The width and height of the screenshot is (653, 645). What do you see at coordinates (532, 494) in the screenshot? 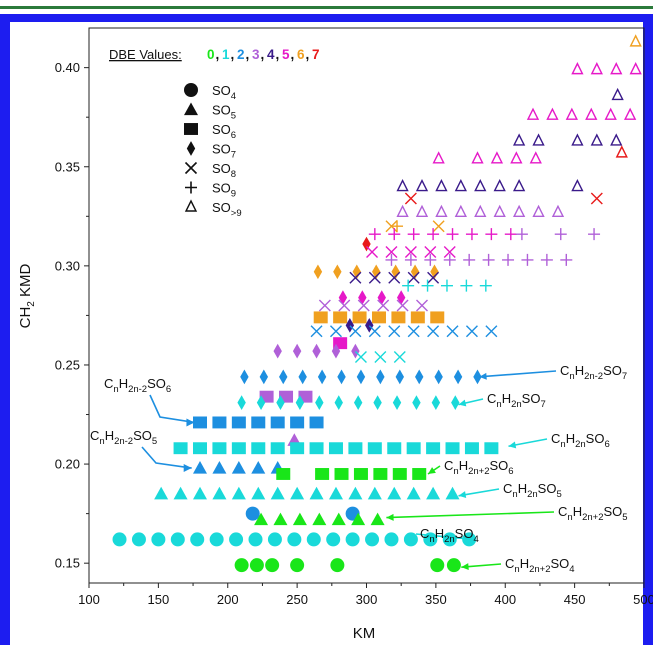
I see `formula-part: 2n` at bounding box center [532, 494].